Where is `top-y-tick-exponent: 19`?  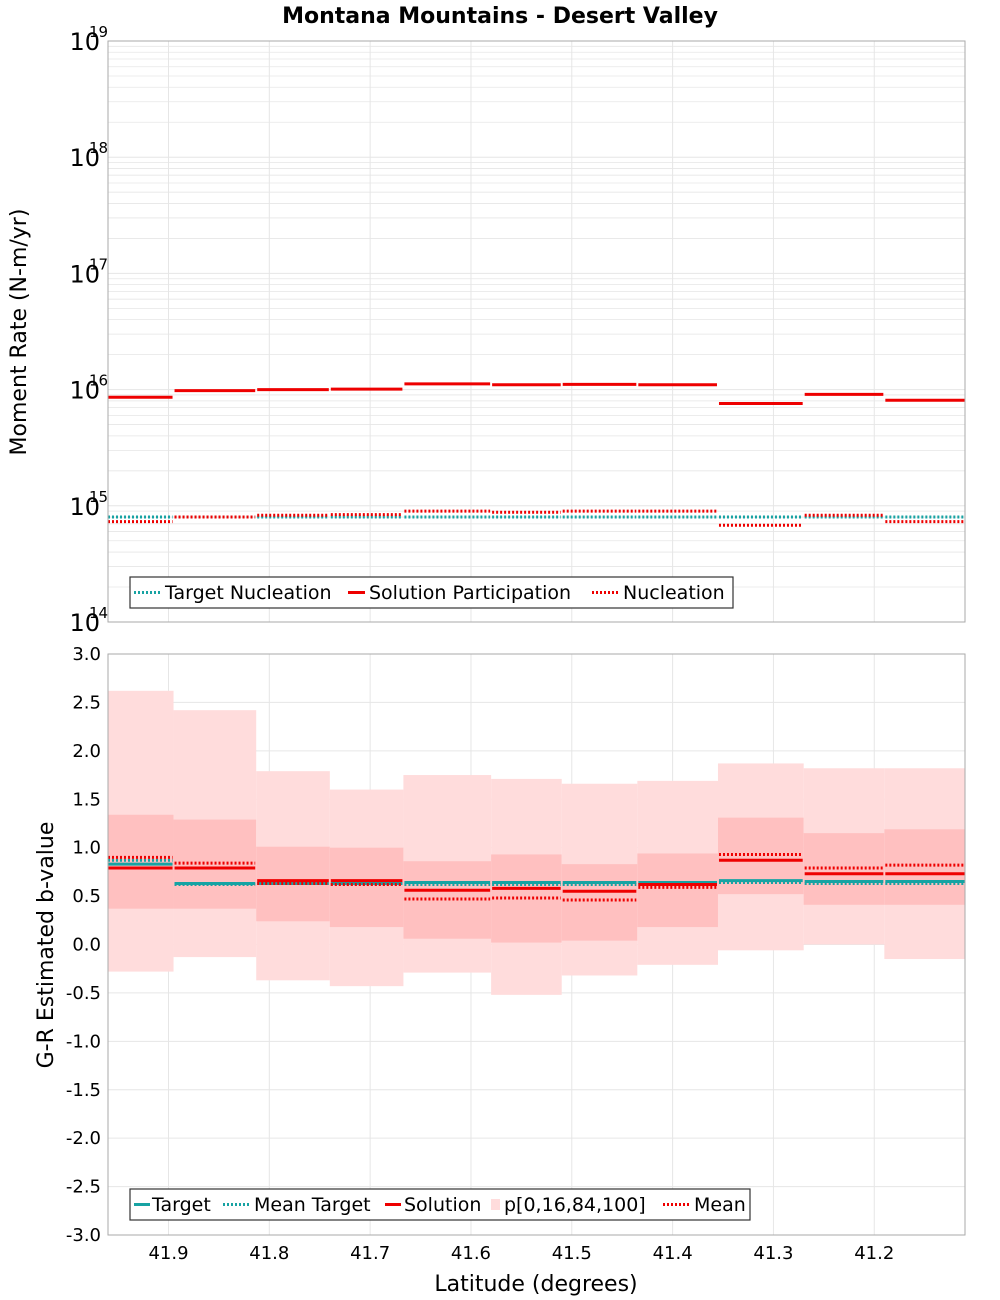 top-y-tick-exponent: 19 is located at coordinates (98, 32).